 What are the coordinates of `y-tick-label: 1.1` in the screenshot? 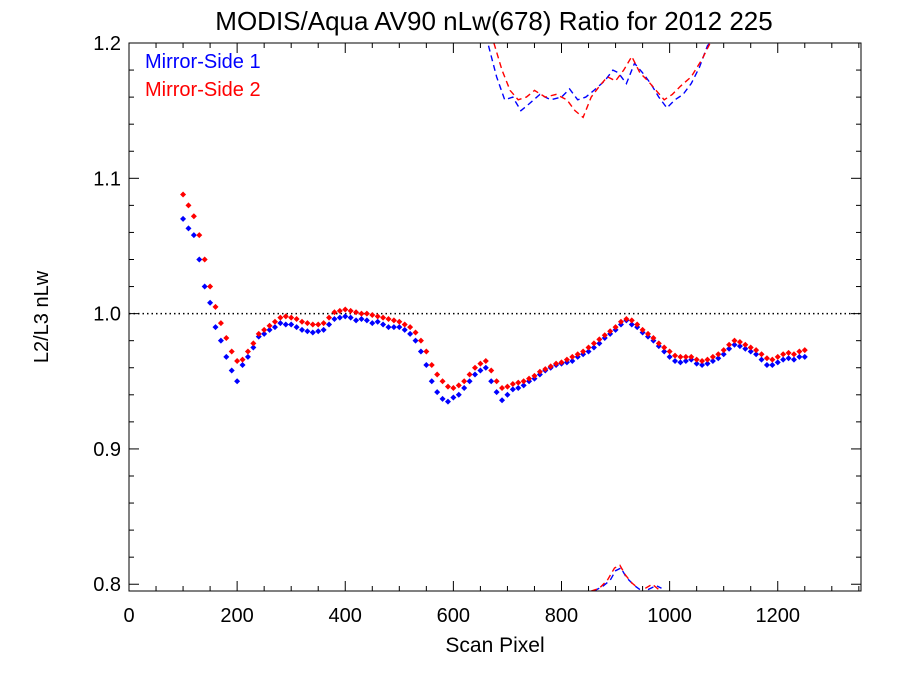 It's located at (107, 179).